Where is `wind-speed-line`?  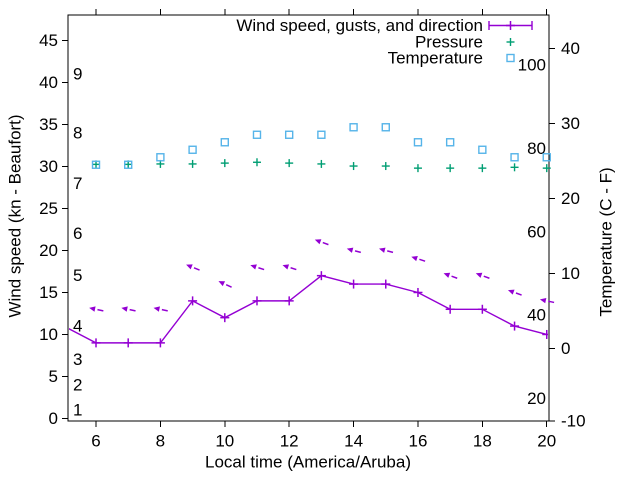 wind-speed-line is located at coordinates (308, 309).